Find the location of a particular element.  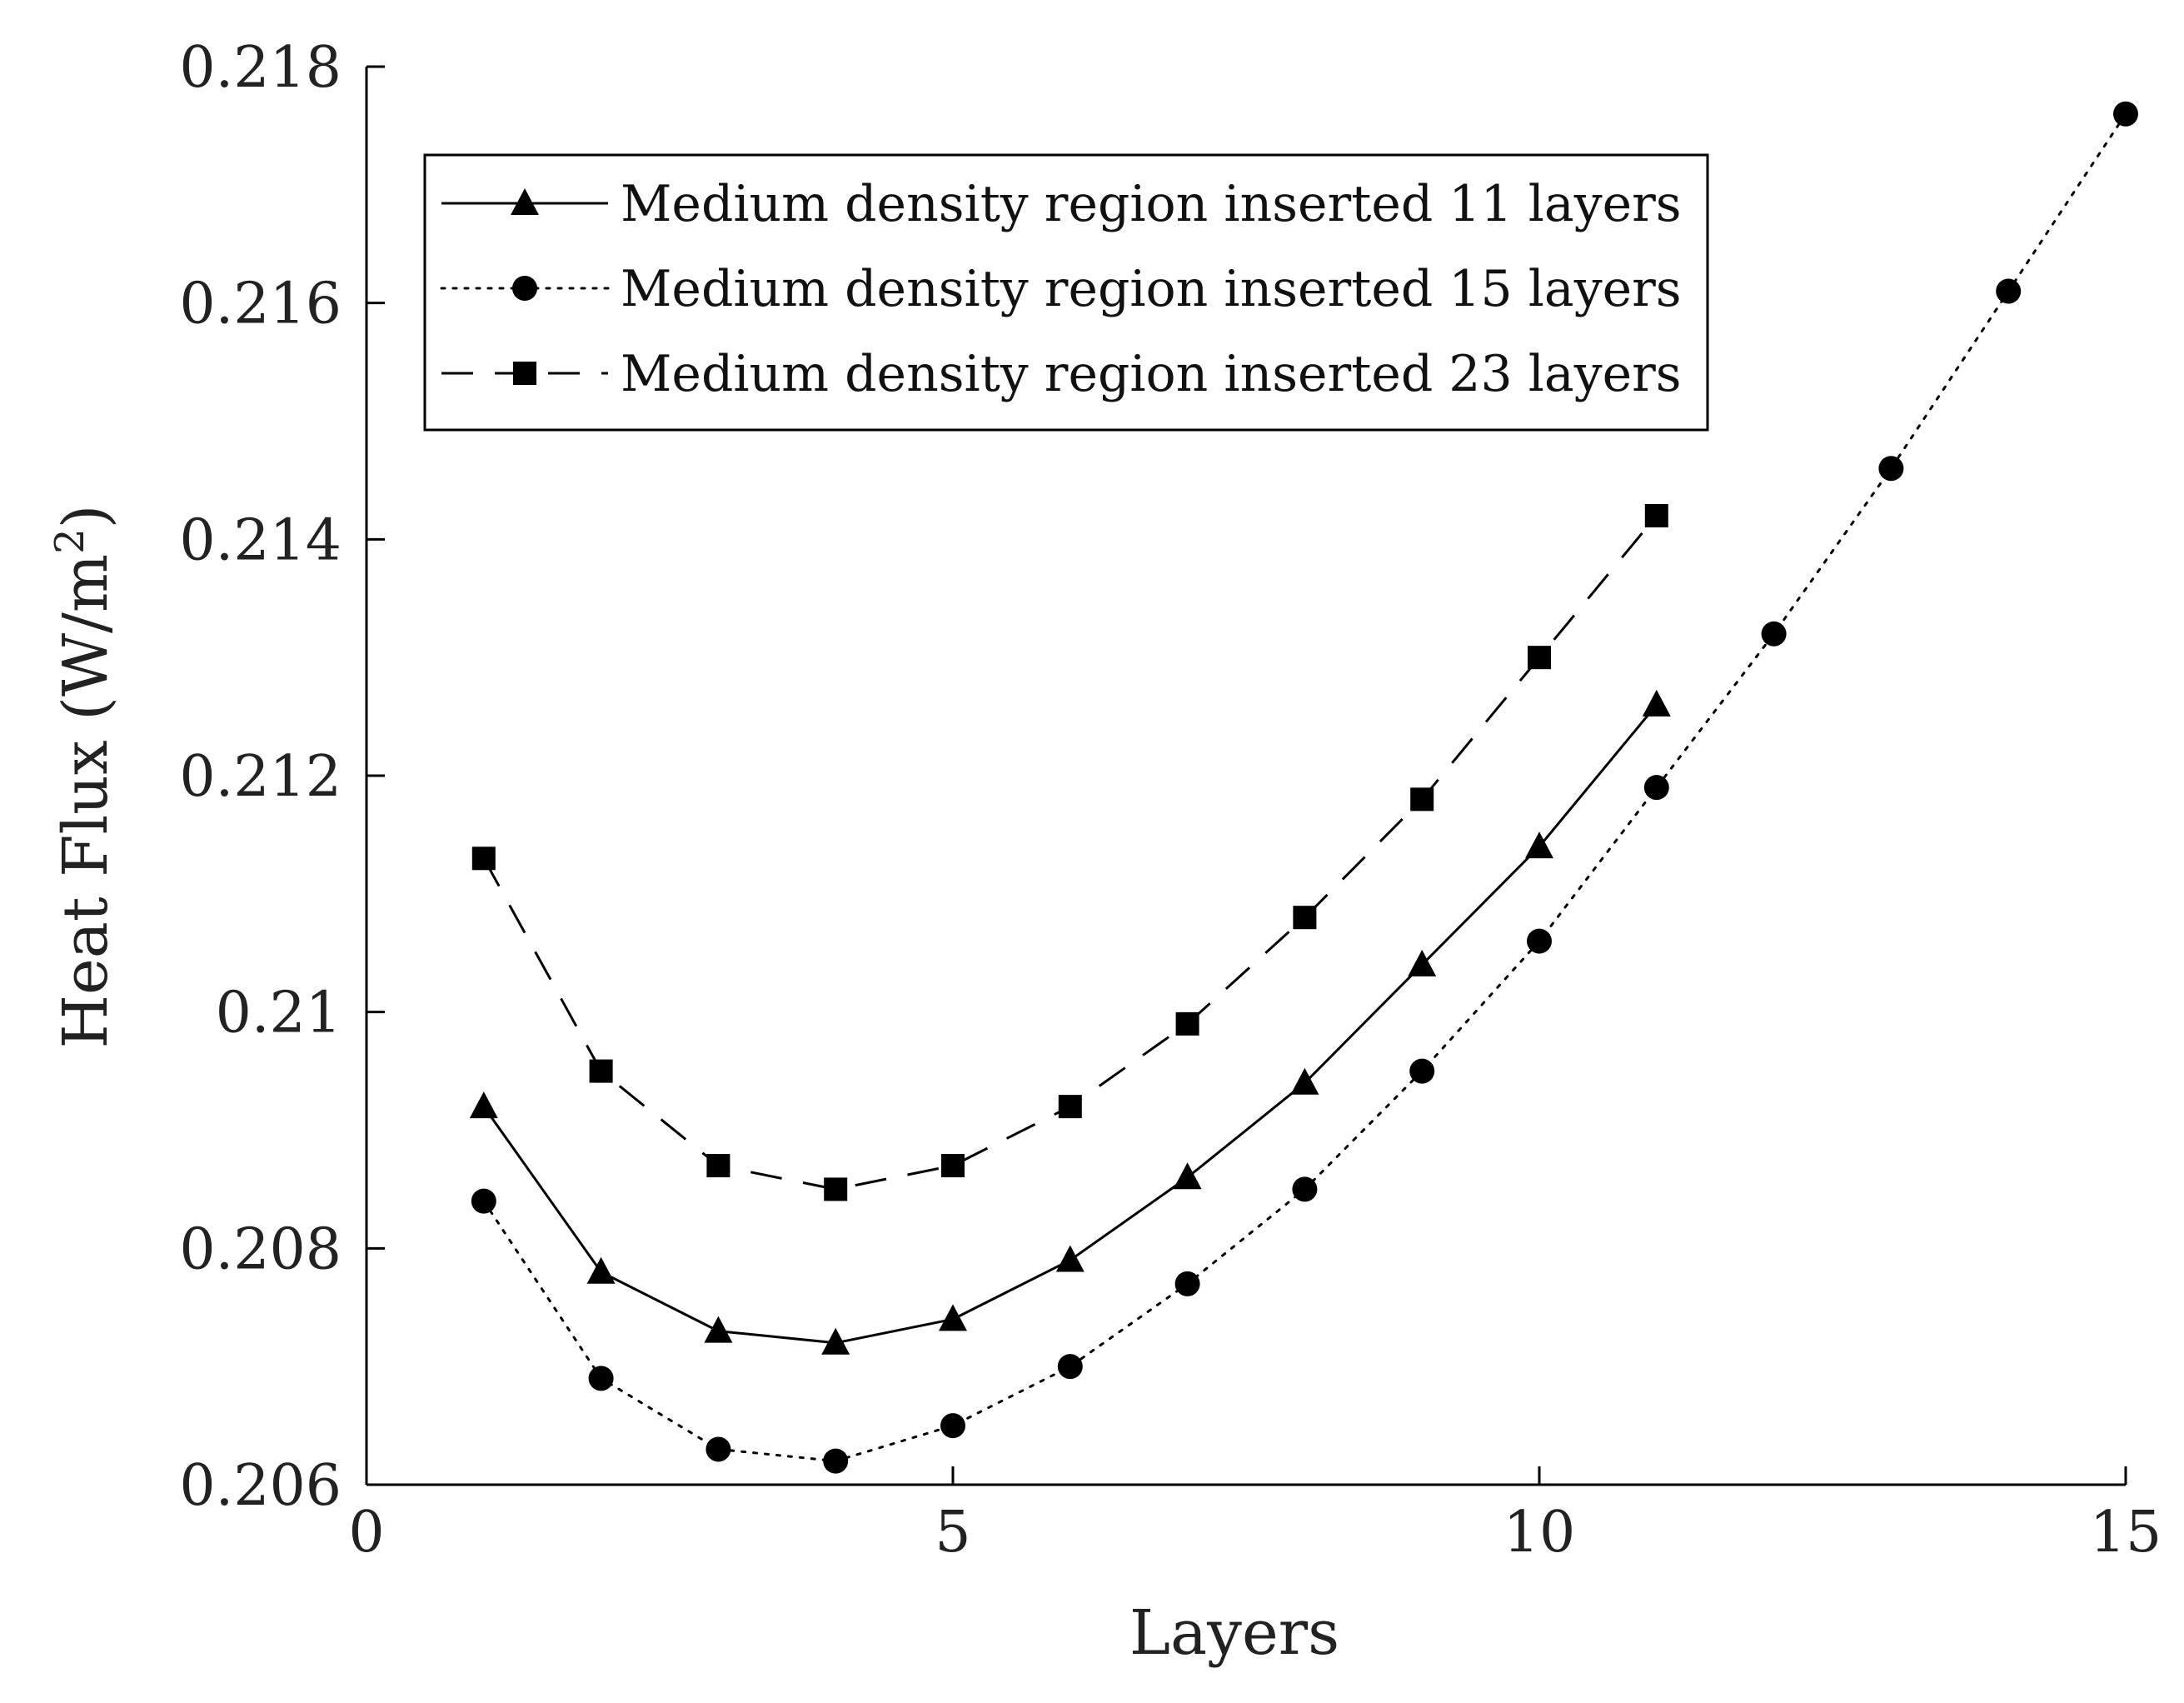

y-axis-title-close: ) is located at coordinates (86, 516).